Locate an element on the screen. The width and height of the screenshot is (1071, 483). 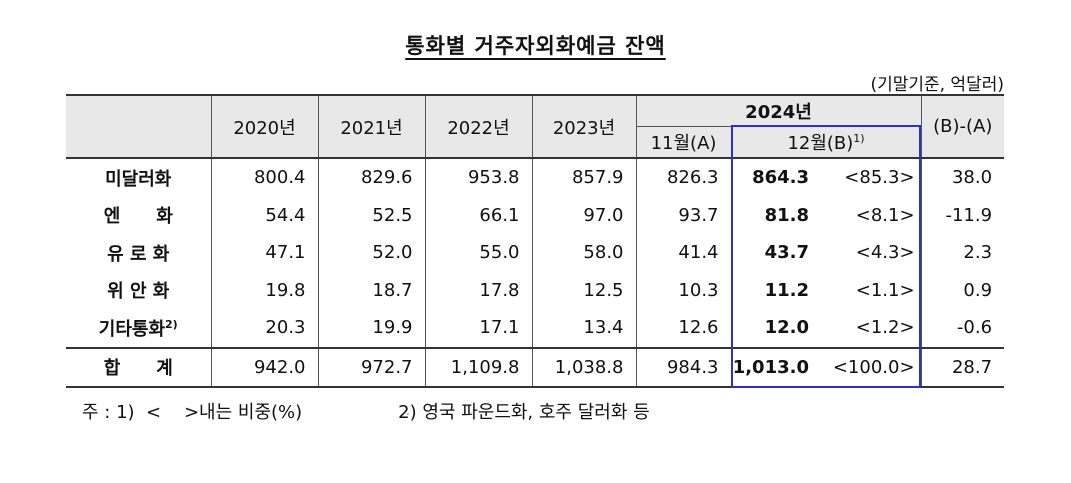
cell-v2022: 55.0 is located at coordinates (478, 253).